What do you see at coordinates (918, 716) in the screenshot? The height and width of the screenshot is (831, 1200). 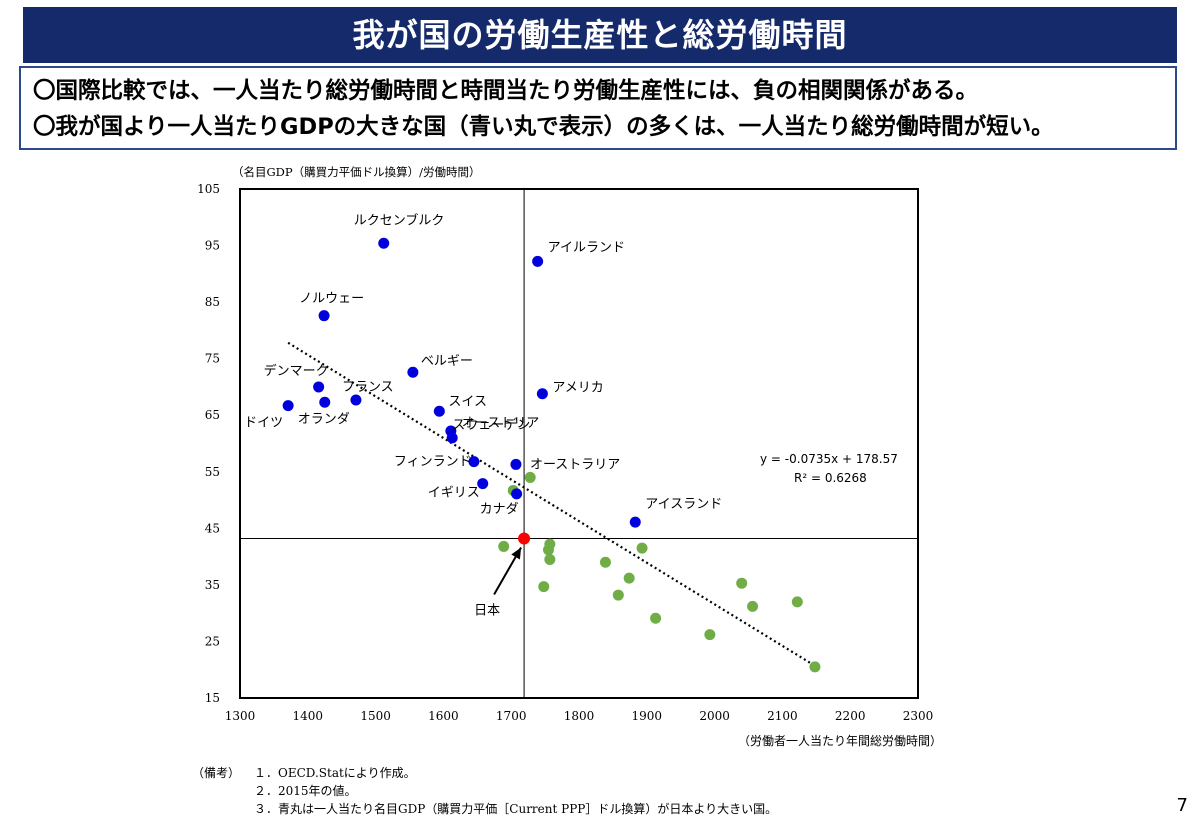 I see `x-tick-label: 2300` at bounding box center [918, 716].